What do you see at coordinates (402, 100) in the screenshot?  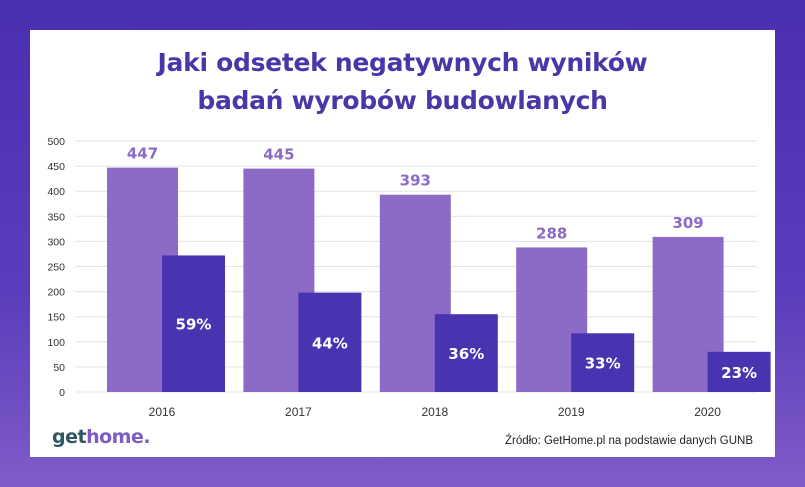 I see `chart-title-line-2: badań wyrobów budowlanych` at bounding box center [402, 100].